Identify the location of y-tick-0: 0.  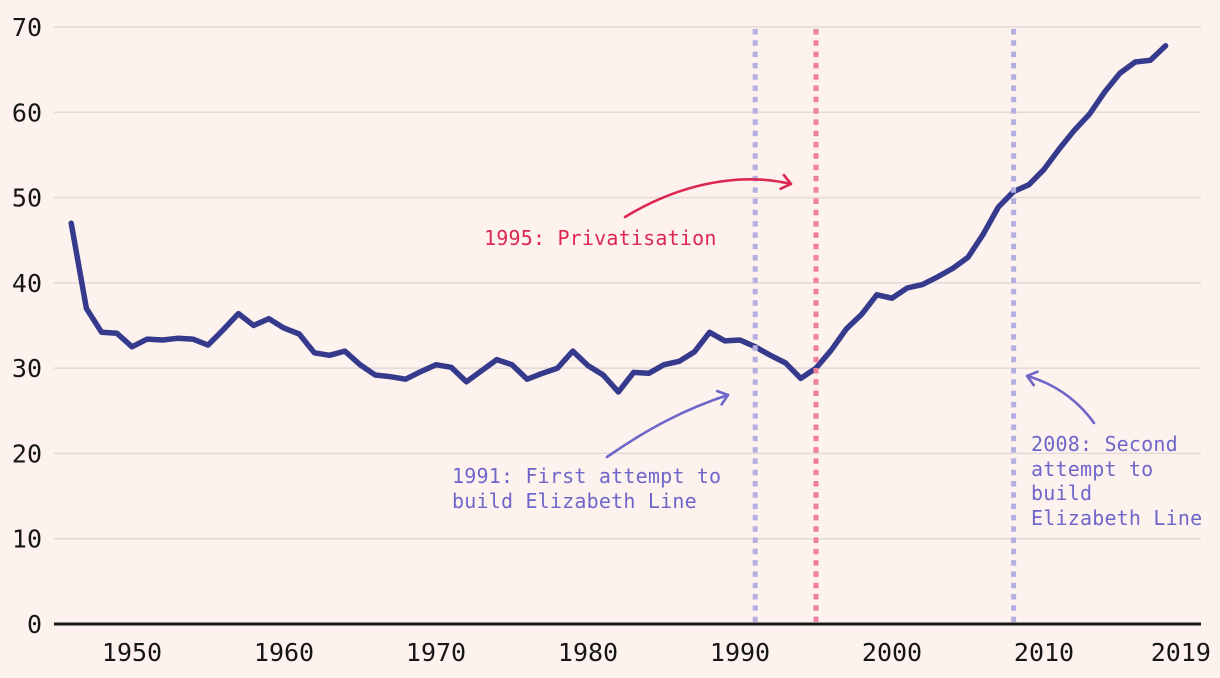
(34, 624).